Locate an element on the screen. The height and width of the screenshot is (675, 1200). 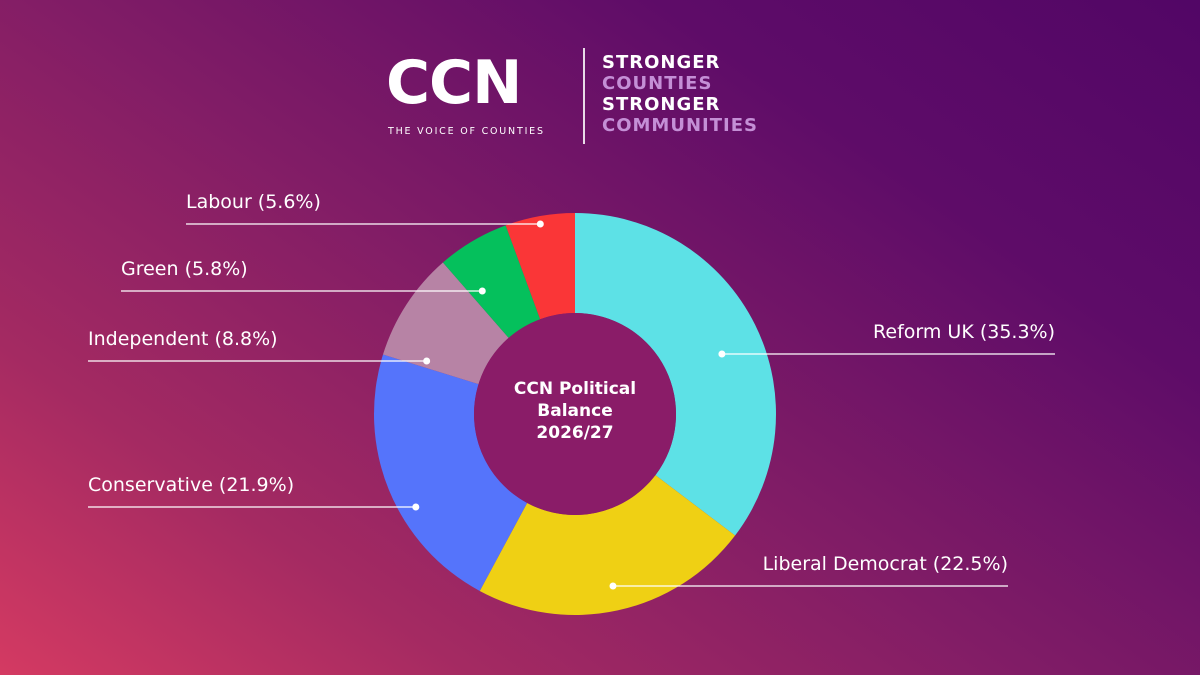
slice-liberal-democrat is located at coordinates (607, 545).